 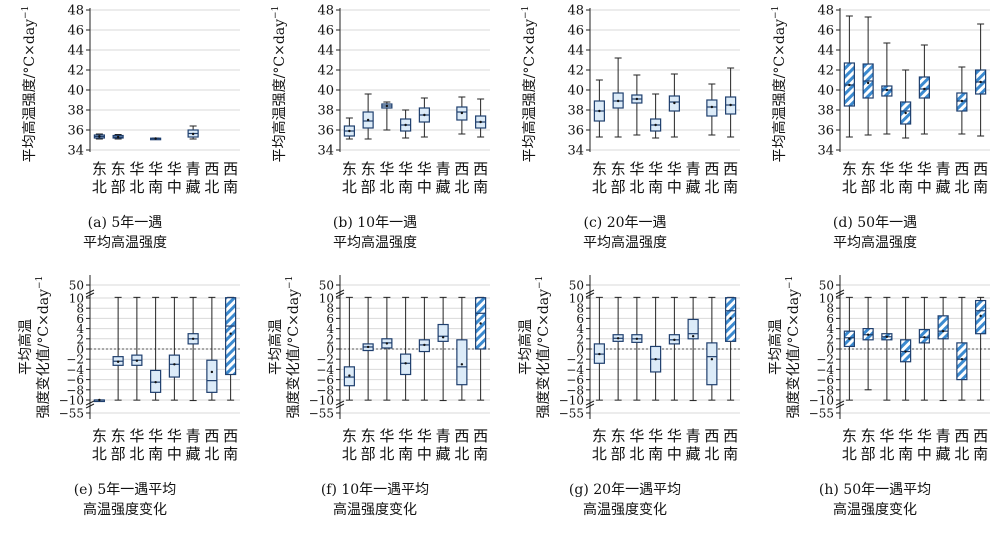 What do you see at coordinates (575, 151) in the screenshot?
I see `y-tick-label-0: 34` at bounding box center [575, 151].